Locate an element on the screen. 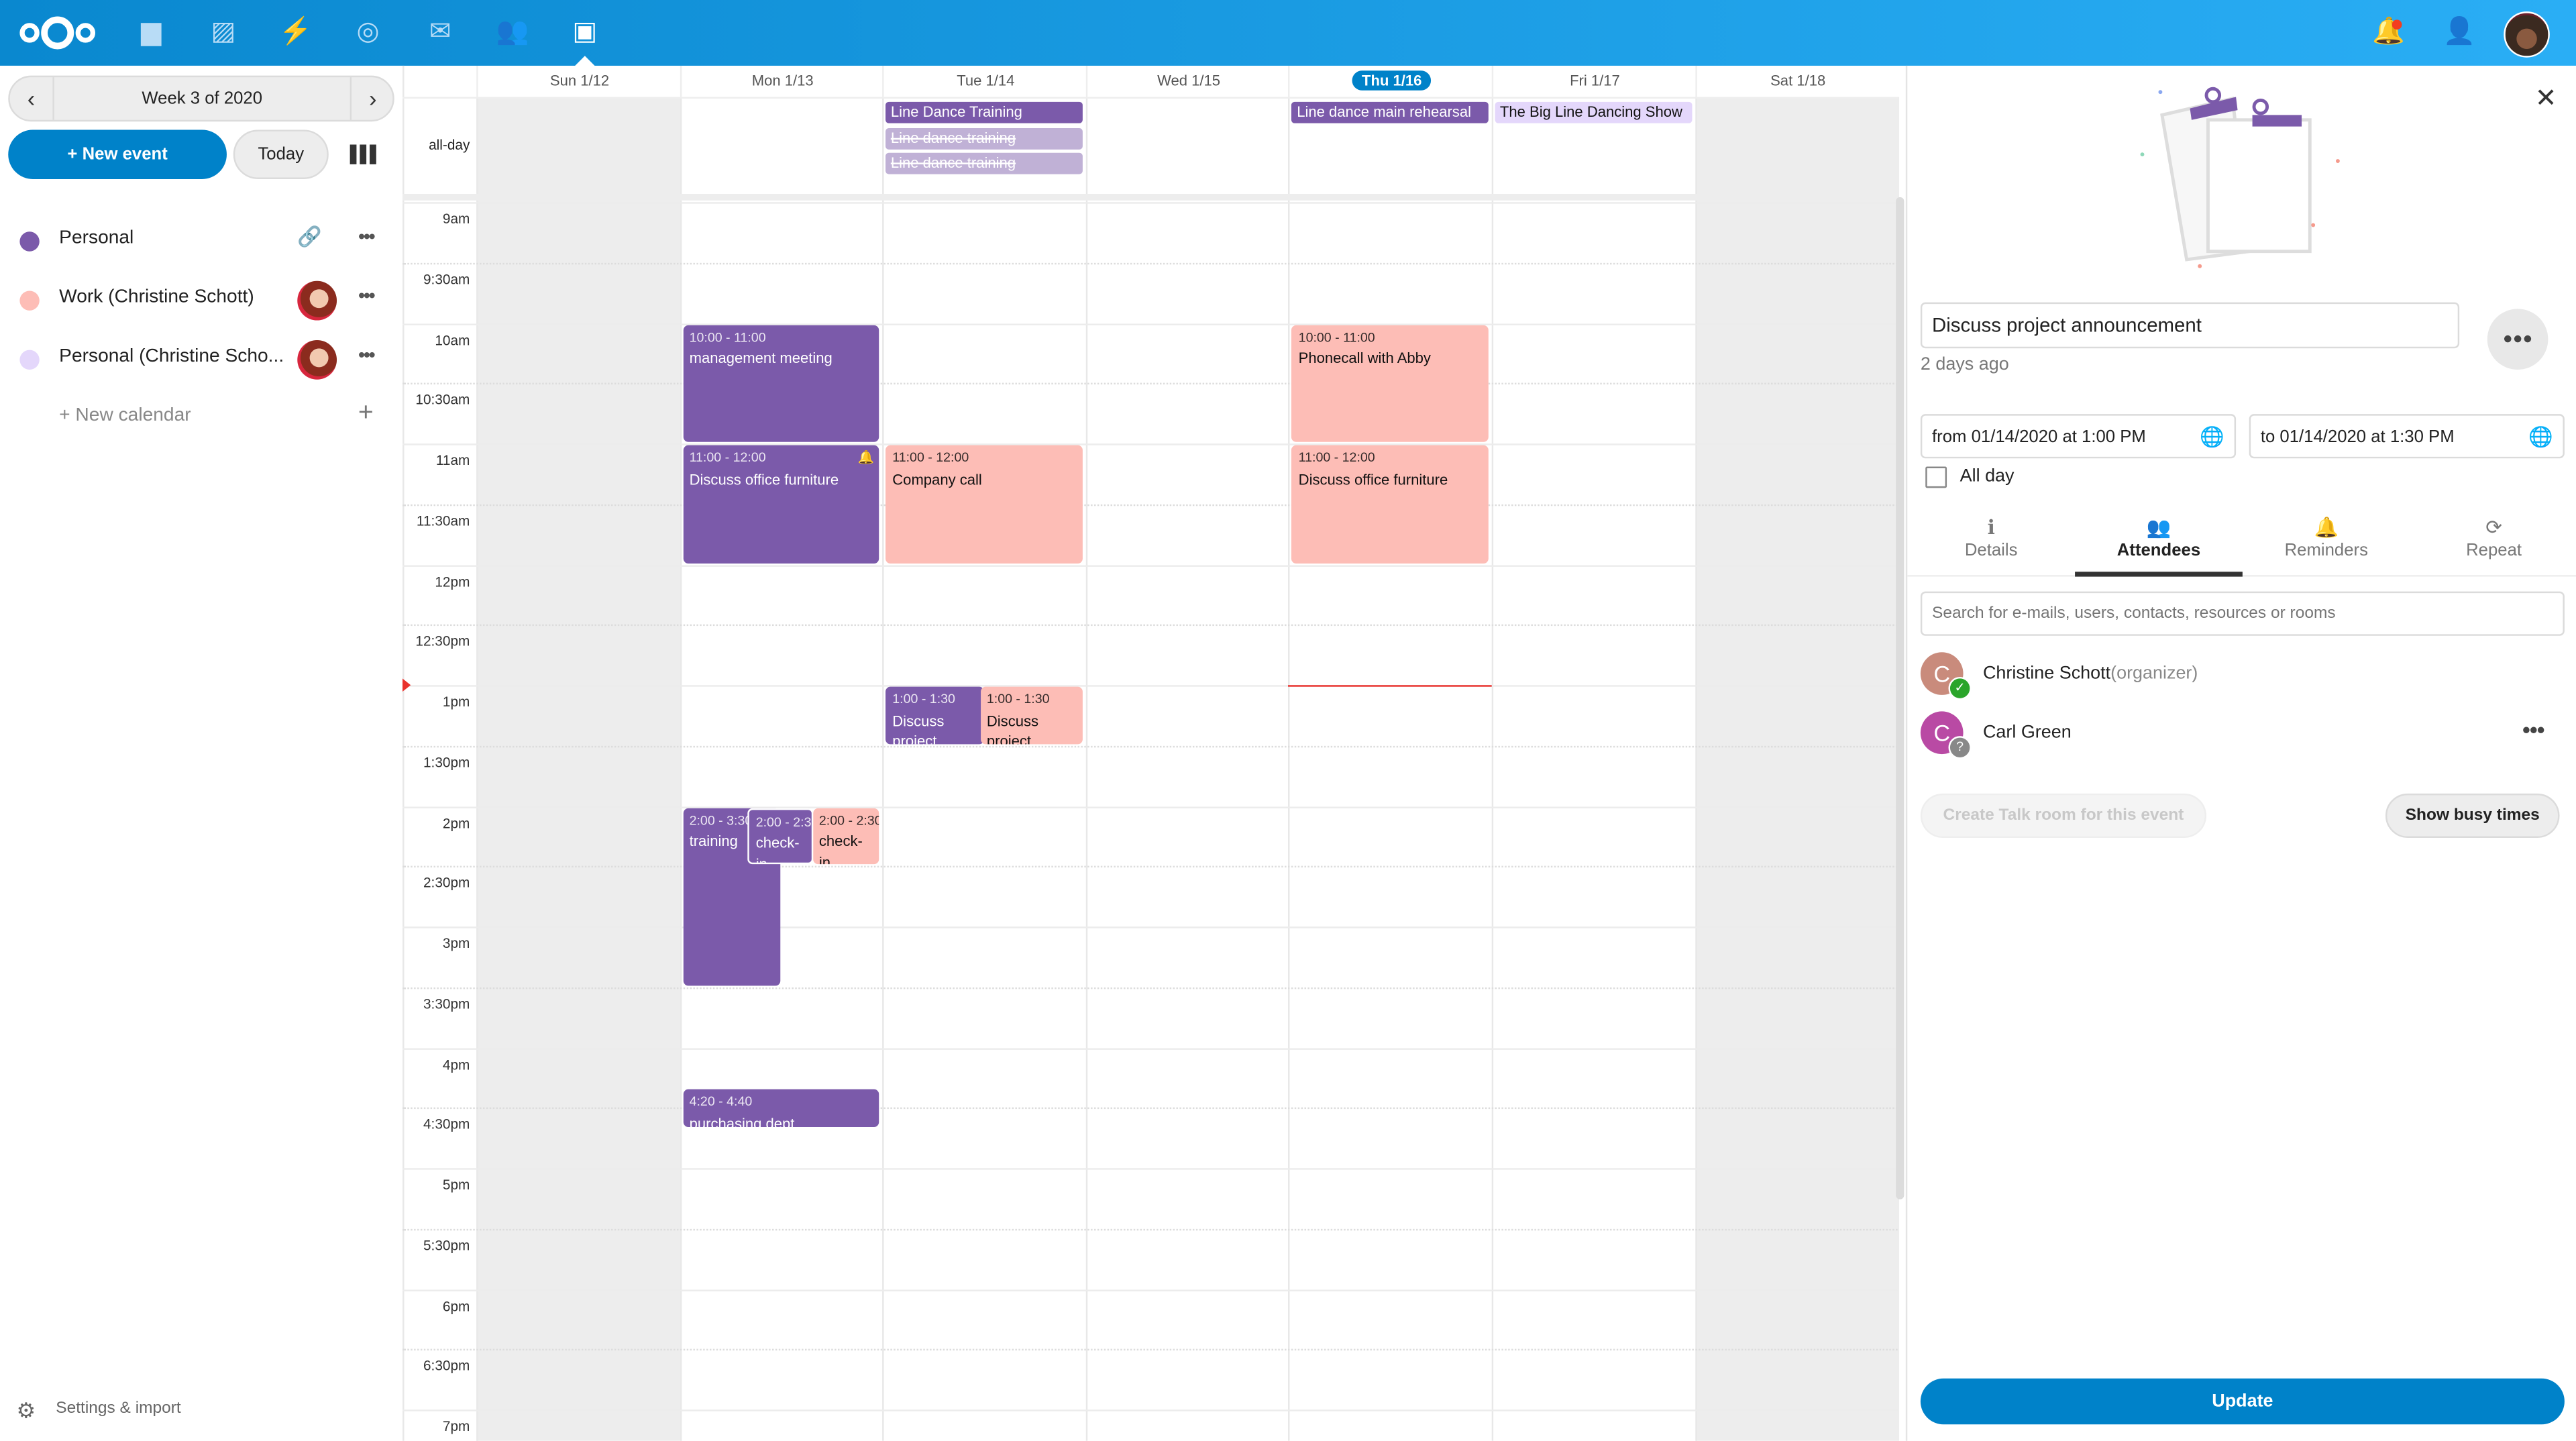  files-icon: ▆ is located at coordinates (151, 31).